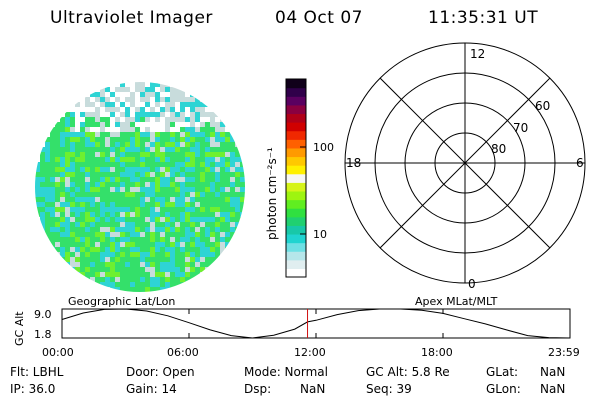  I want to click on timeline-ytick-9: 9.0, so click(43, 314).